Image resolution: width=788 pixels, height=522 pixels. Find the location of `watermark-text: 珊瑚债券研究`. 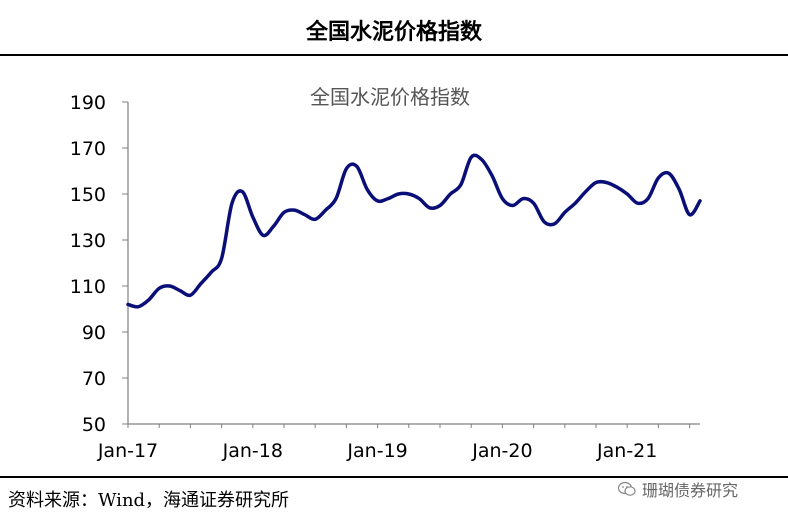

watermark-text: 珊瑚债券研究 is located at coordinates (690, 490).